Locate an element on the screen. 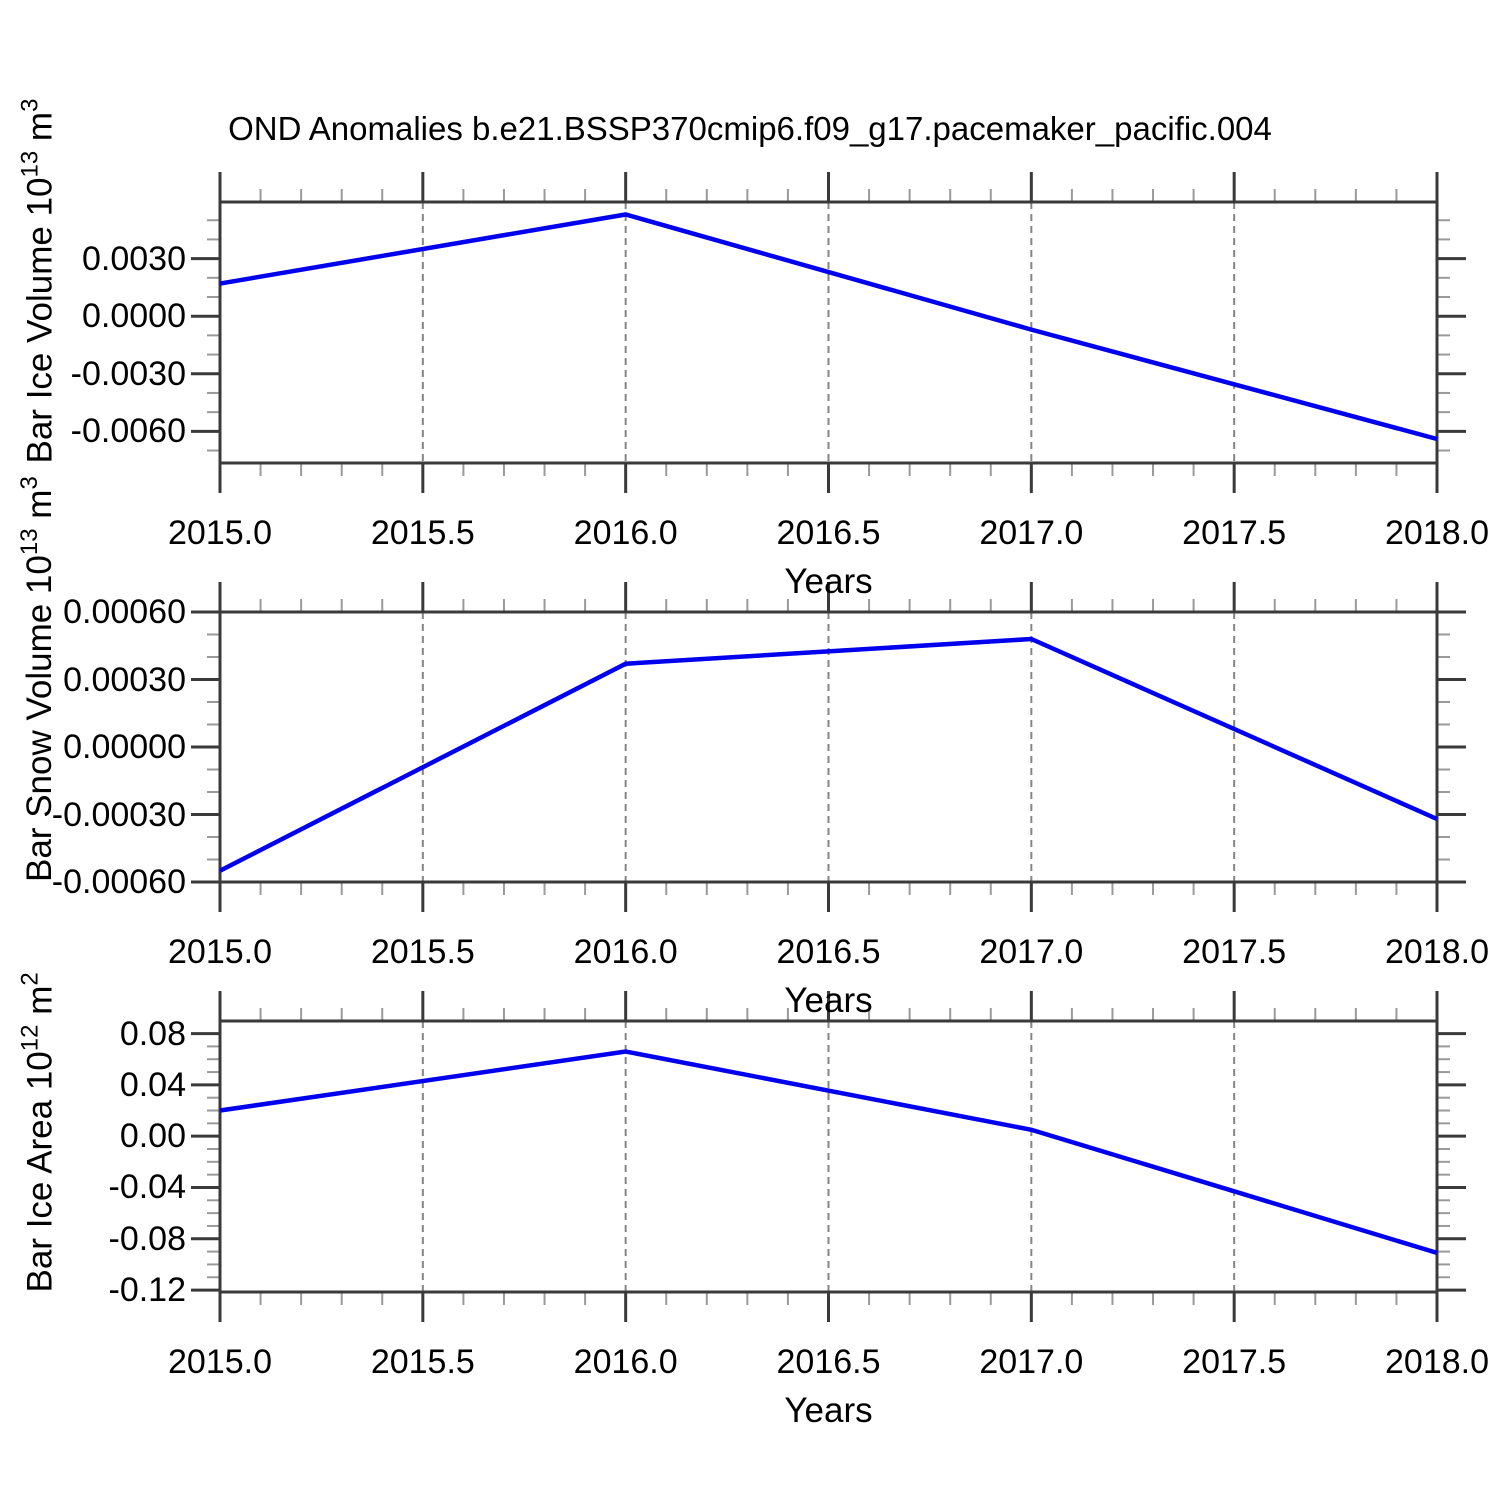 The width and height of the screenshot is (1500, 1500). plot-frame-snow-volume is located at coordinates (828, 747).